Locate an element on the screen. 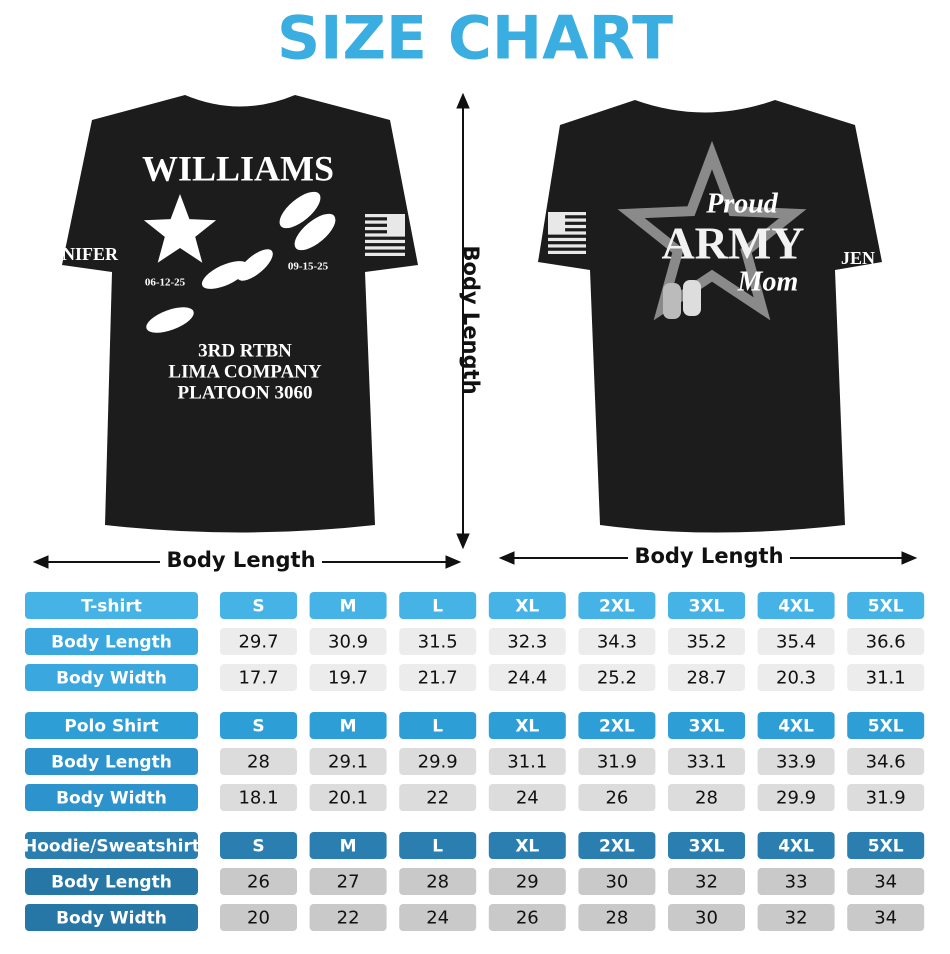 This screenshot has width=950, height=954. header-label: S is located at coordinates (258, 607).